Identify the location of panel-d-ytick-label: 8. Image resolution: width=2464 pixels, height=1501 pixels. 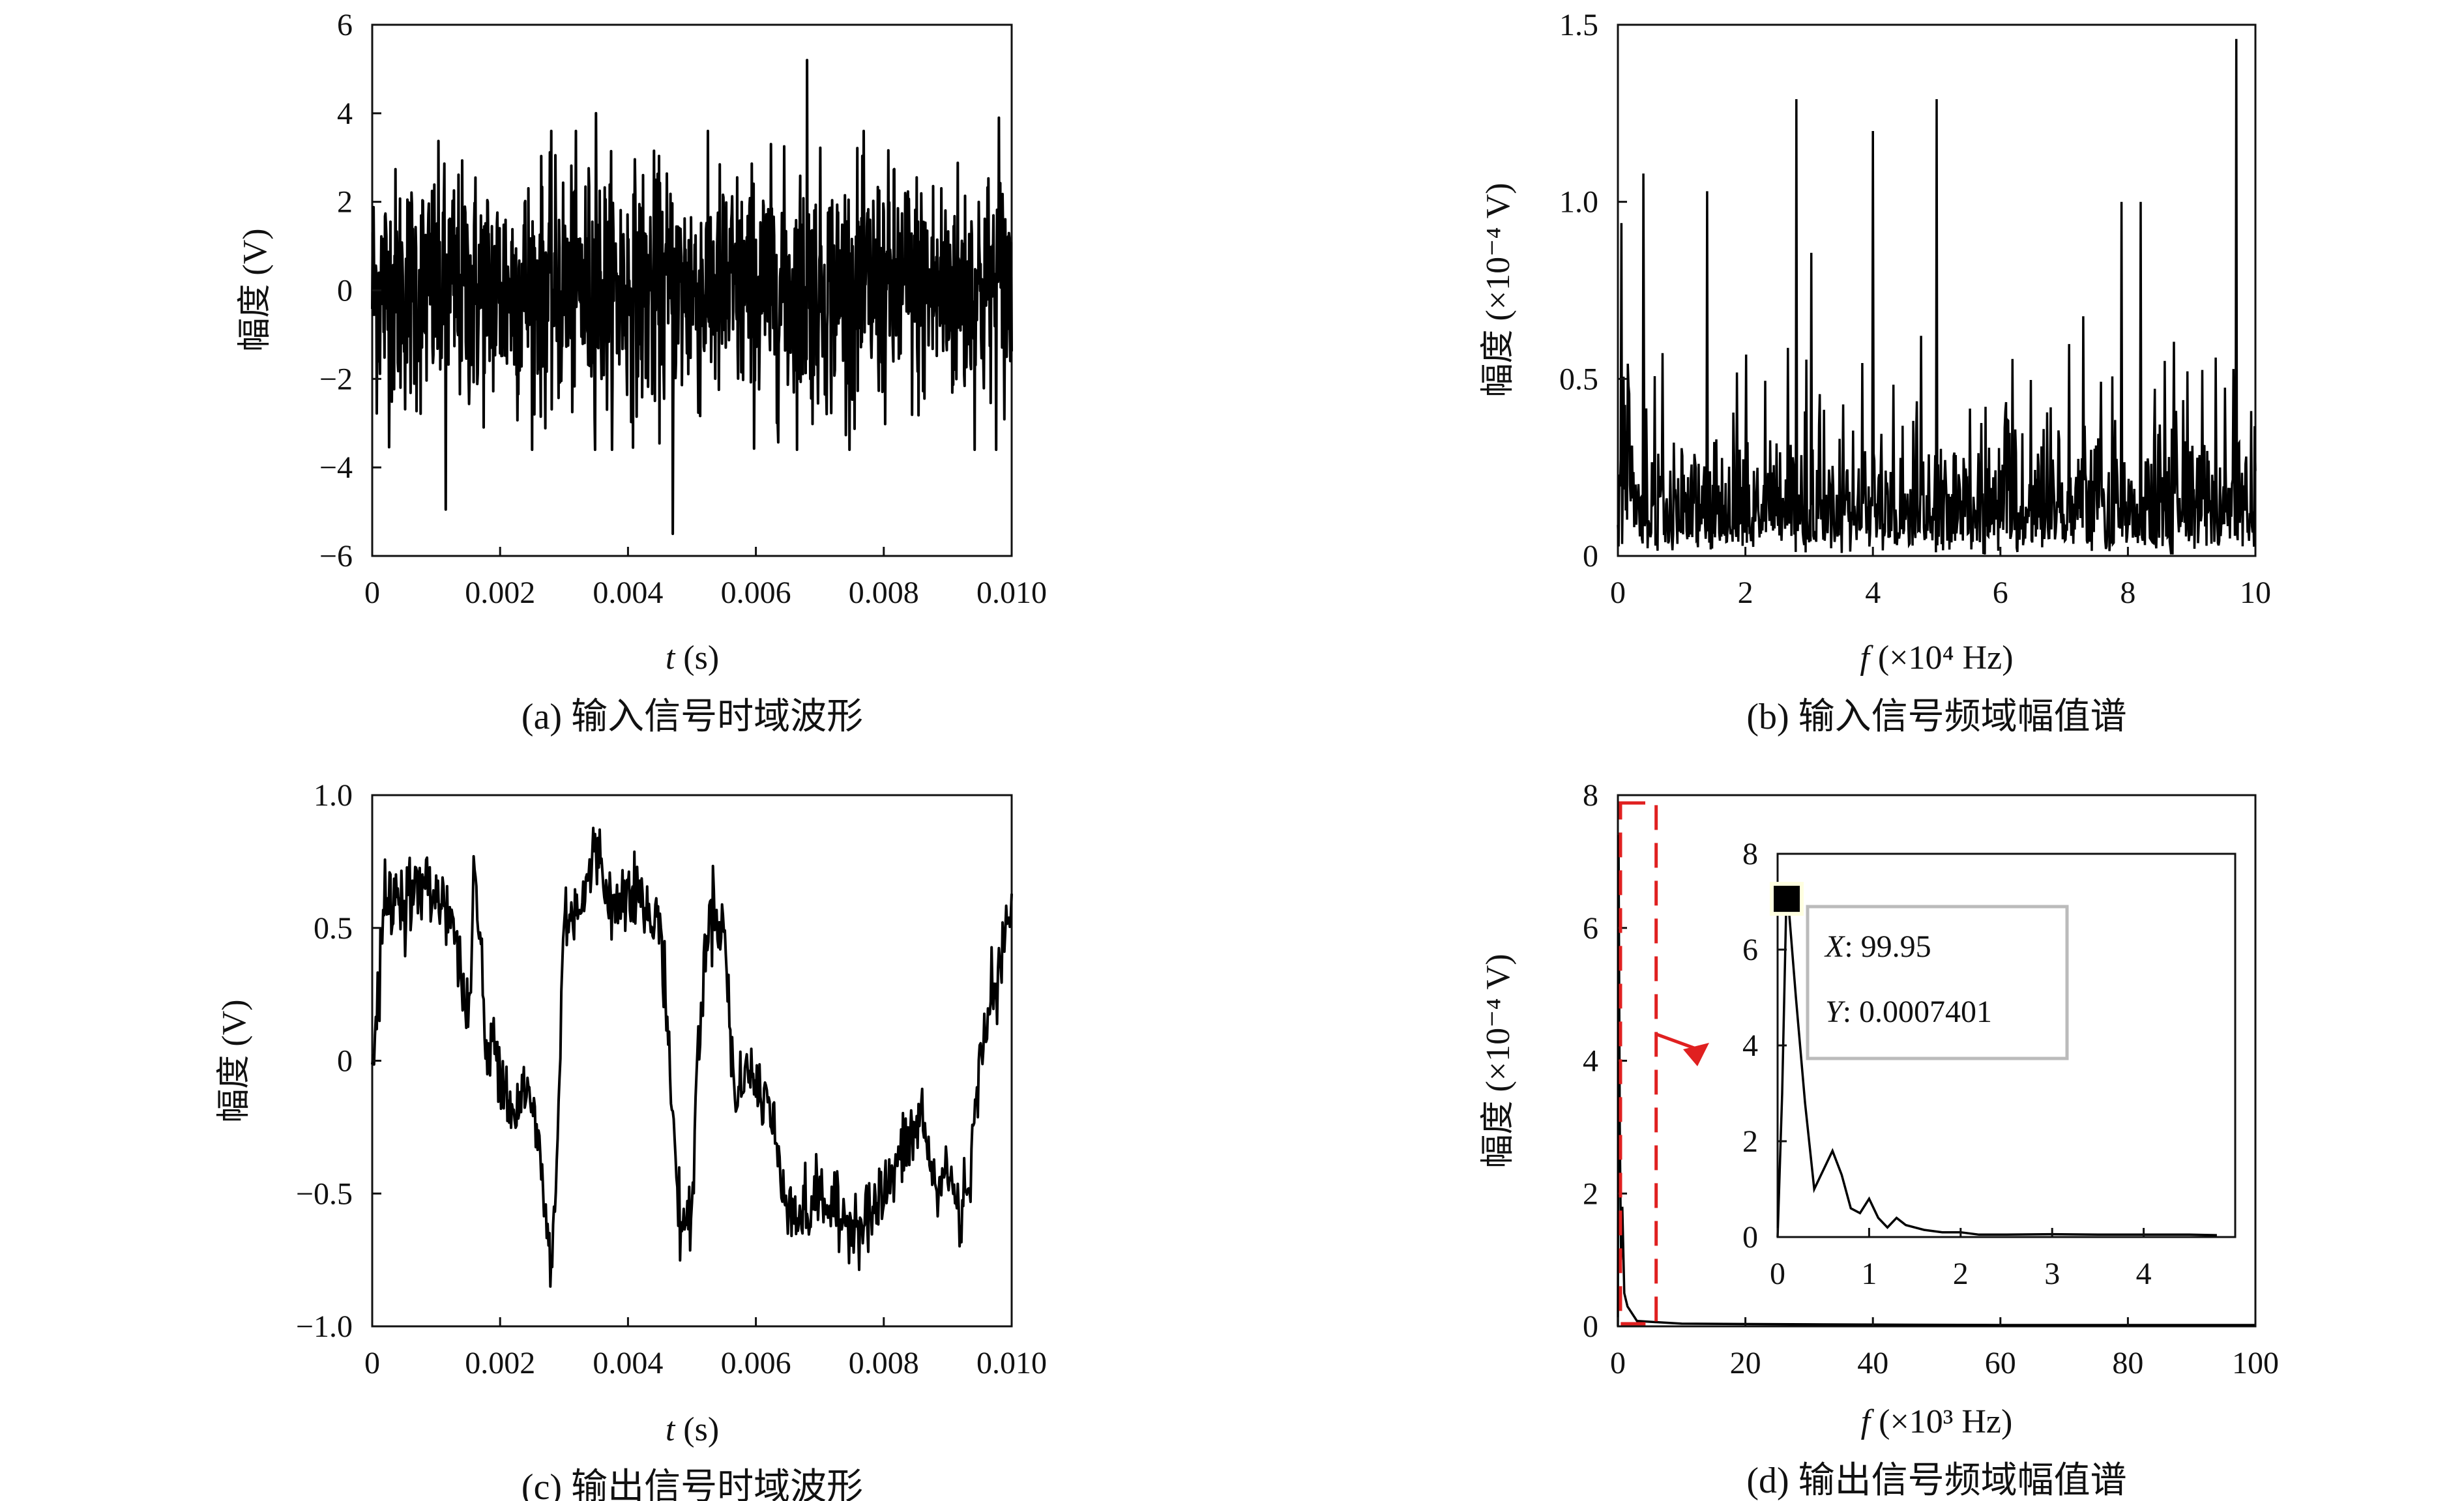
(1591, 796).